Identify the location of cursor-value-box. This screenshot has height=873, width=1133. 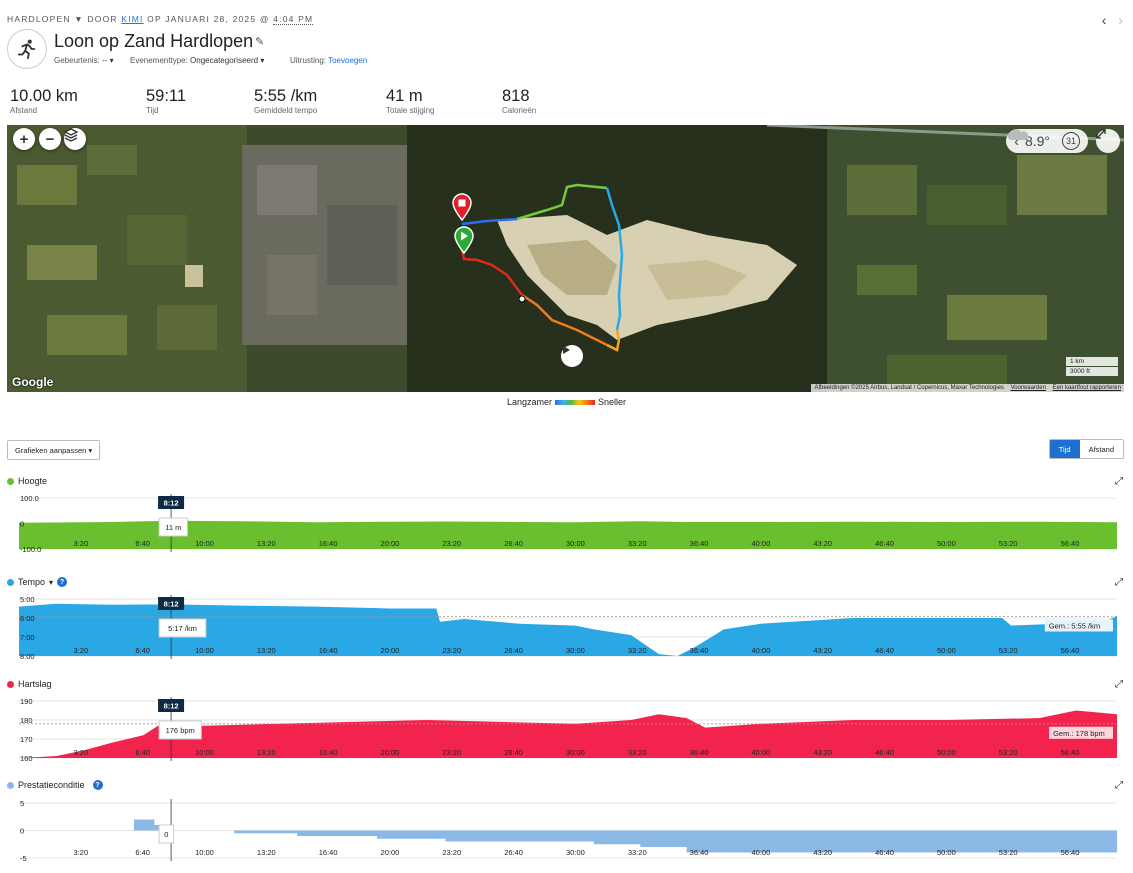
(180, 730).